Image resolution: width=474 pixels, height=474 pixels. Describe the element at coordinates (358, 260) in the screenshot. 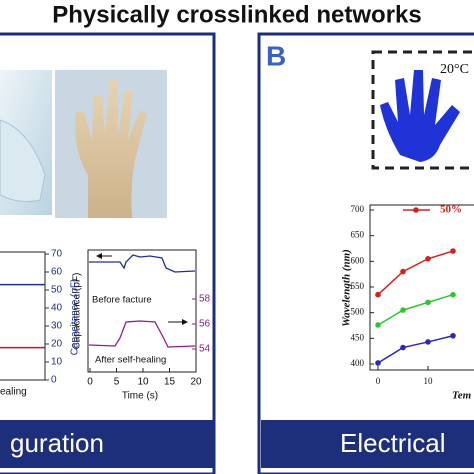

I see `y-tick-label: 600` at that location.